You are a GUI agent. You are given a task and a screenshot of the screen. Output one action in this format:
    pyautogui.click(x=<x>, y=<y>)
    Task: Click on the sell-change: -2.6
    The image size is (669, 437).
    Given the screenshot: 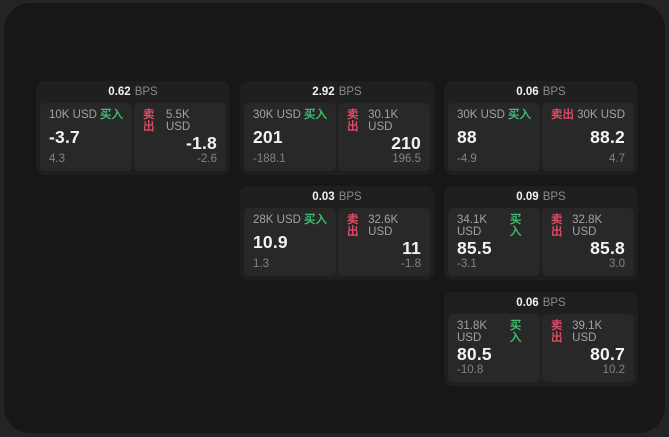 What is the action you would take?
    pyautogui.click(x=207, y=158)
    